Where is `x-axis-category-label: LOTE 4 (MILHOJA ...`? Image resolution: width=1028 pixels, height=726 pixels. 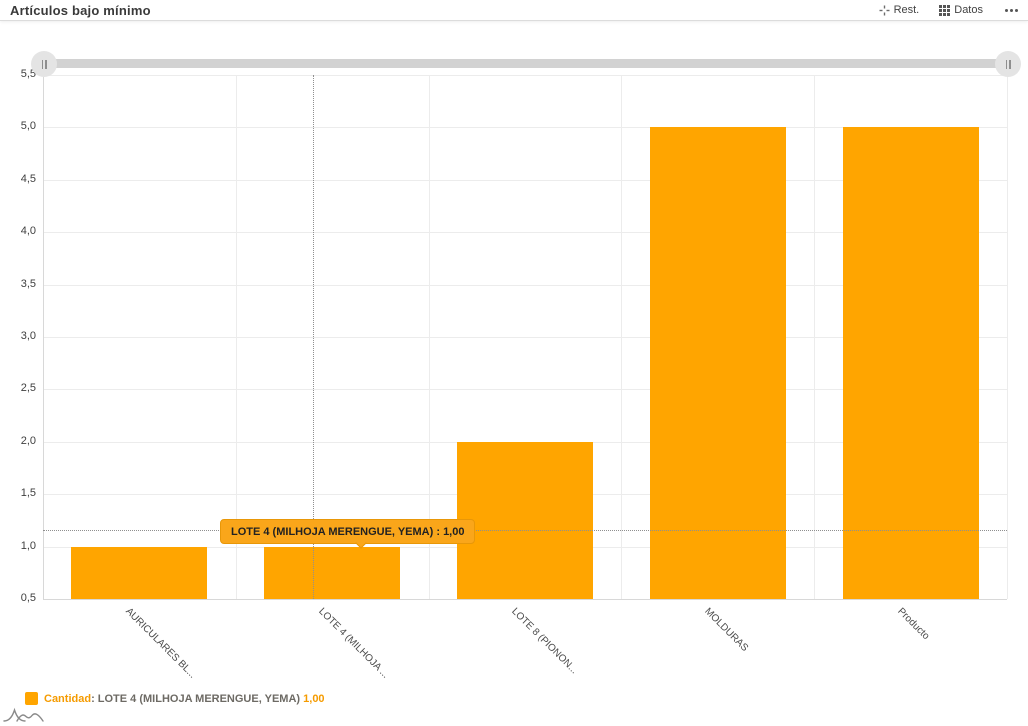
x-axis-category-label: LOTE 4 (MILHOJA ... is located at coordinates (353, 643).